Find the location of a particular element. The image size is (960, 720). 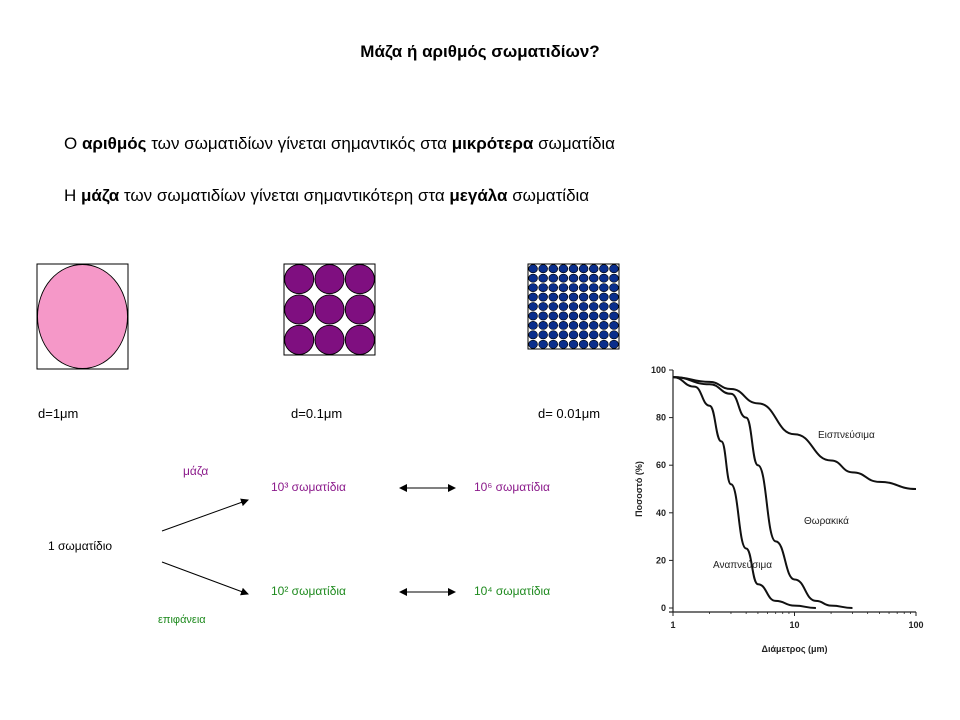

mass-end-count: 10⁶ σωματίδια is located at coordinates (512, 487).